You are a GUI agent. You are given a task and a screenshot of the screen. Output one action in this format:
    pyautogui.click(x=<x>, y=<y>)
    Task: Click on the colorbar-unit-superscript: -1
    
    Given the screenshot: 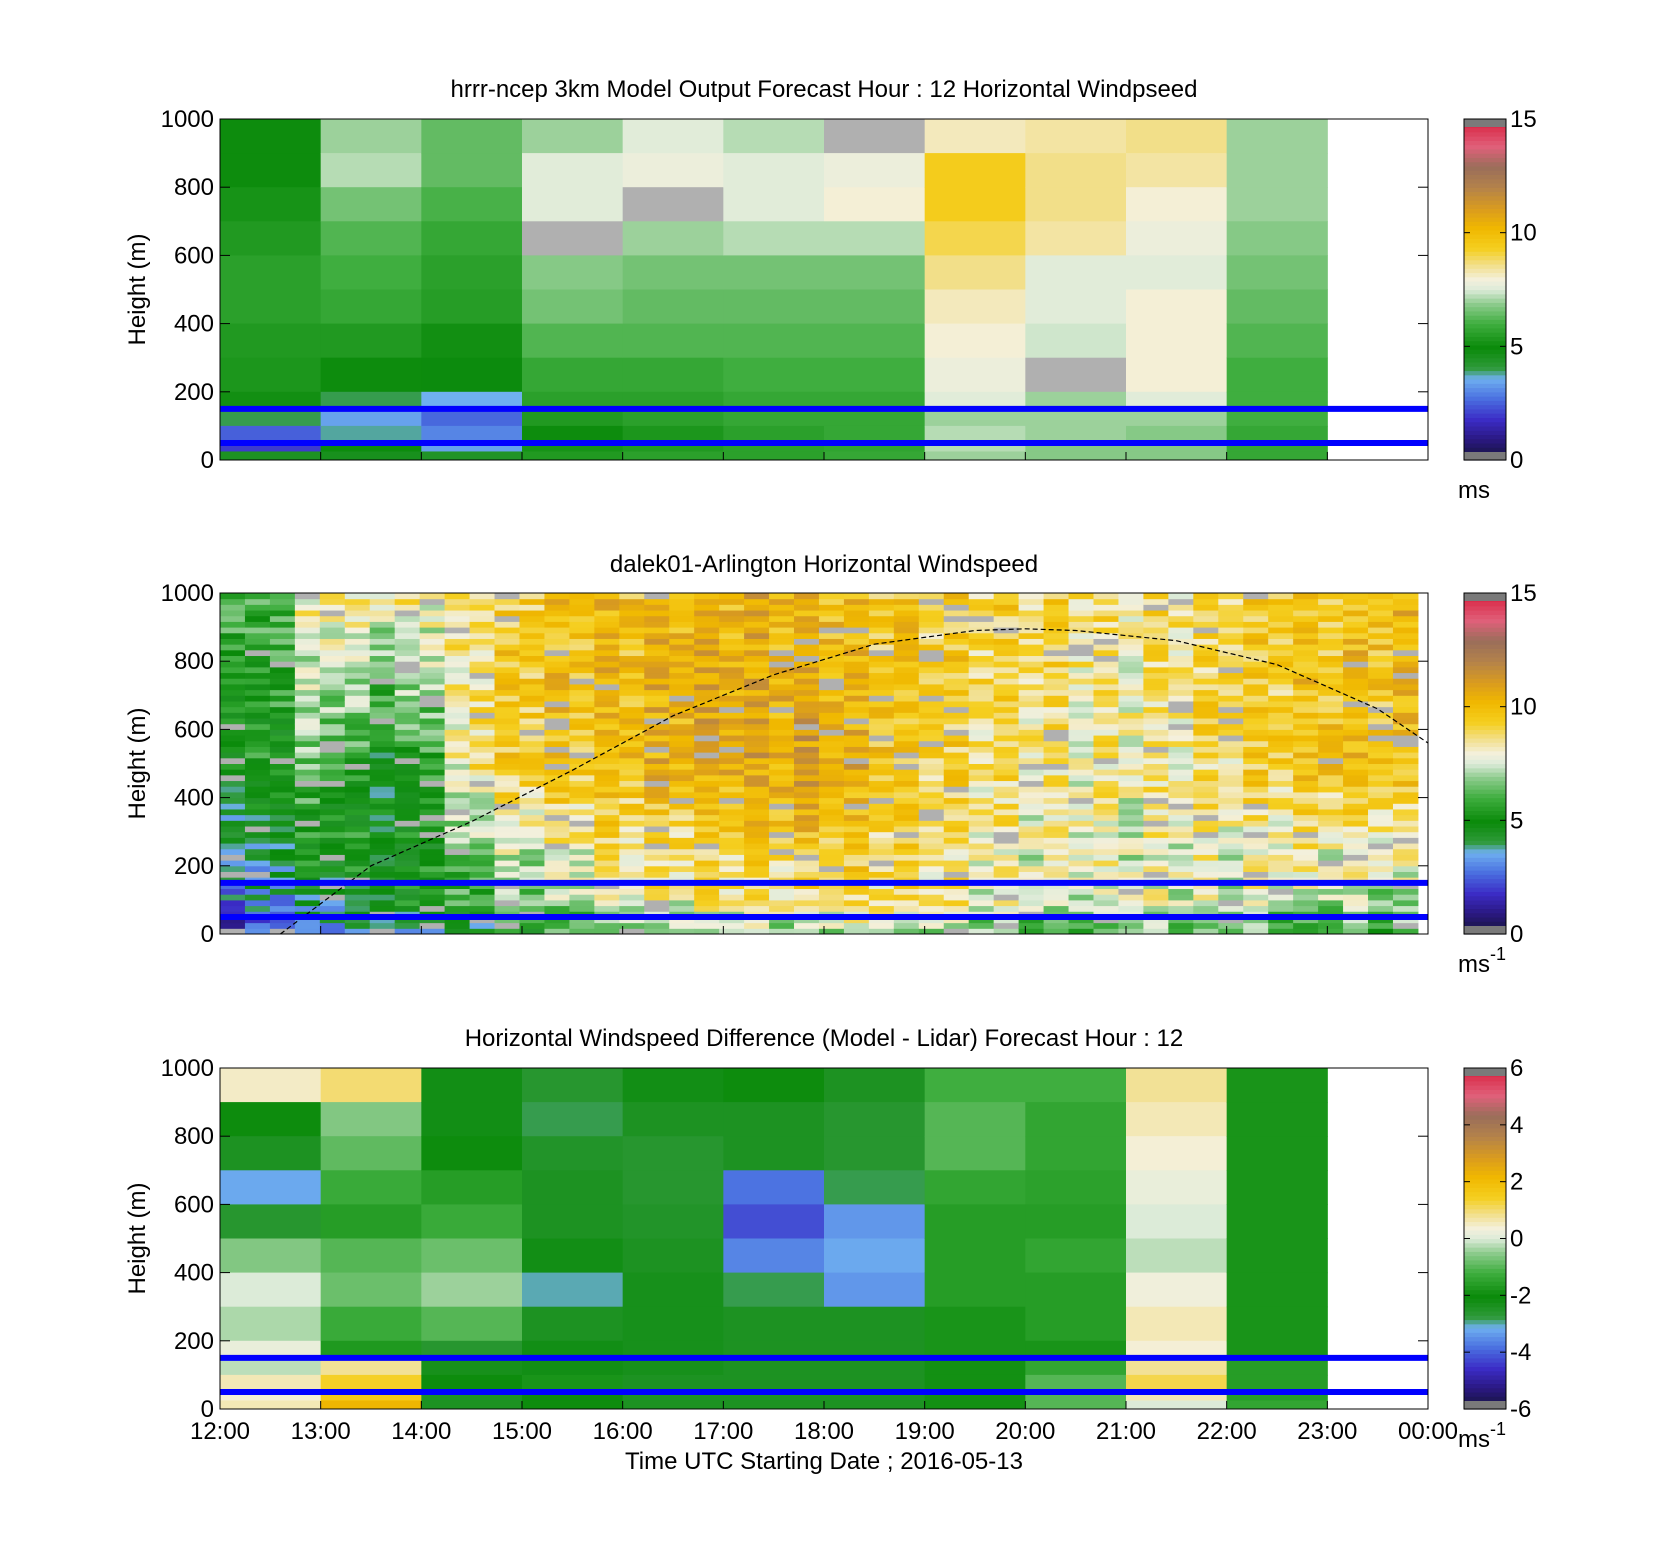 What is the action you would take?
    pyautogui.click(x=1498, y=954)
    